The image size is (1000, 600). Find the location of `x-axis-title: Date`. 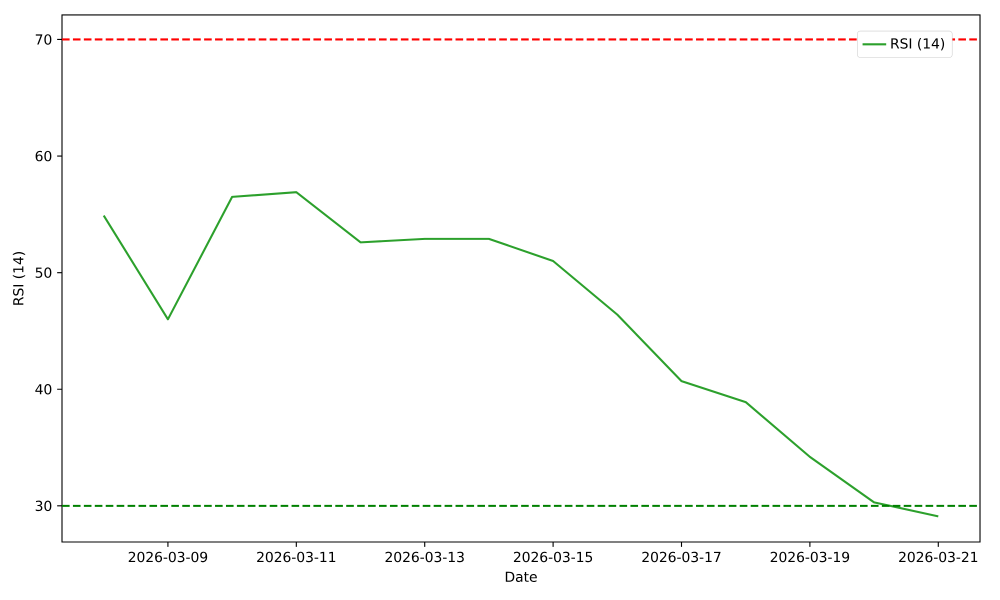

x-axis-title: Date is located at coordinates (521, 577).